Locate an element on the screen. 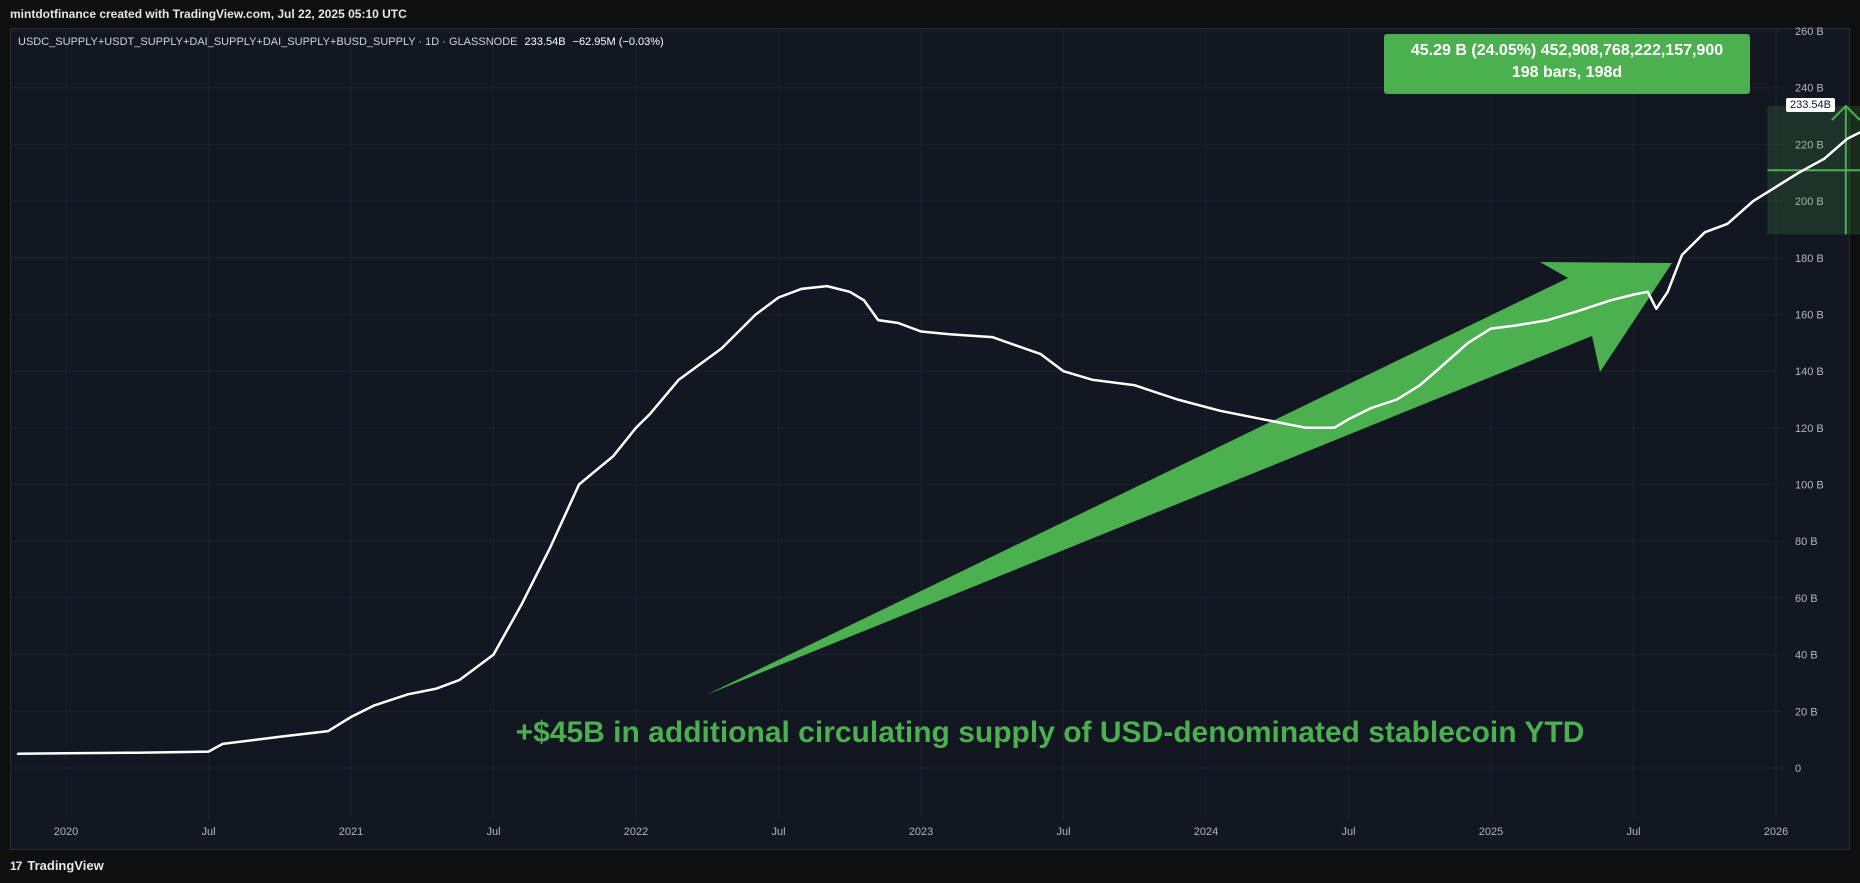 The image size is (1860, 883). x-tick-label: 2025 is located at coordinates (1491, 832).